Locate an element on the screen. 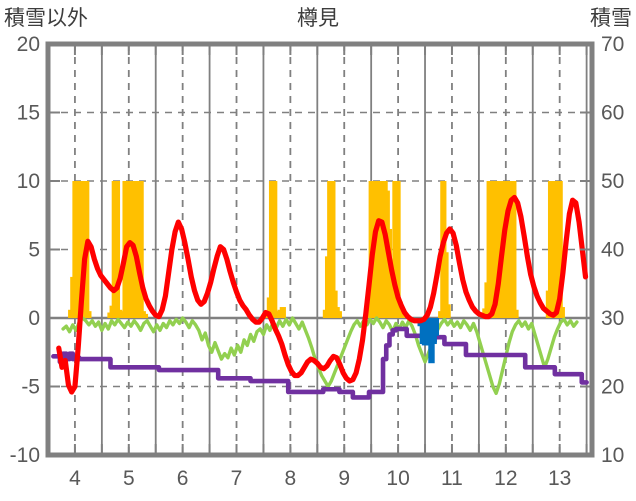 The image size is (636, 501). left-axis-title: 積雪以外 is located at coordinates (46, 18).